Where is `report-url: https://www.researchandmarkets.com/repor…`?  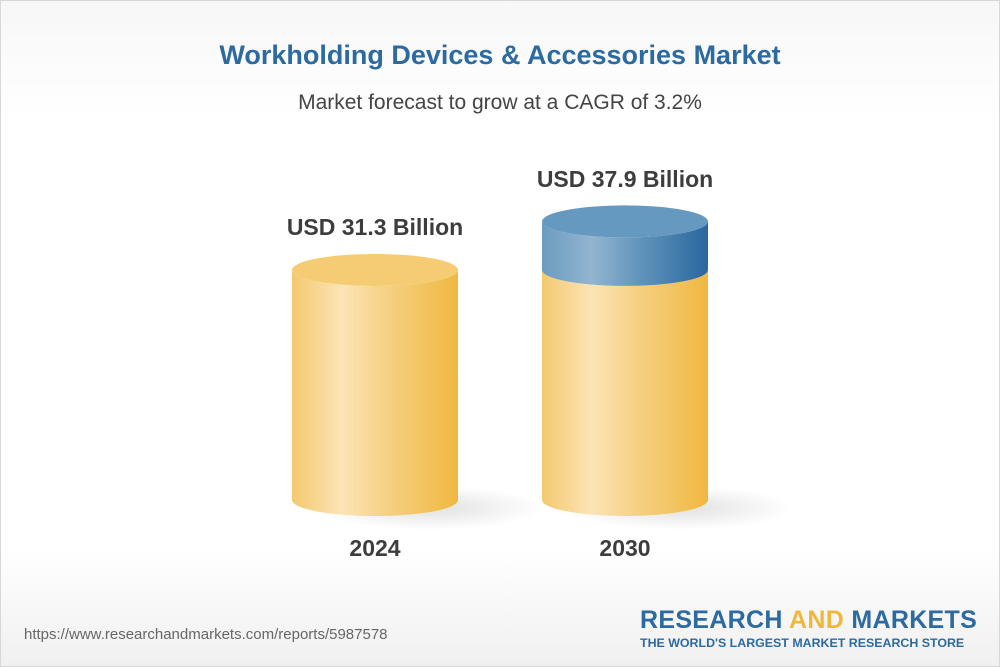
report-url: https://www.researchandmarkets.com/repor… is located at coordinates (206, 634).